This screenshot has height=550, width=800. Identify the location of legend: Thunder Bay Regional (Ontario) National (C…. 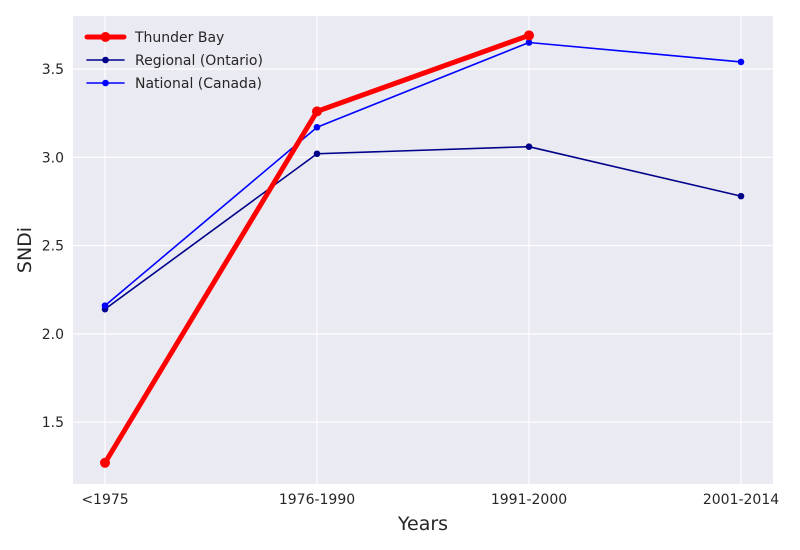
(173, 61).